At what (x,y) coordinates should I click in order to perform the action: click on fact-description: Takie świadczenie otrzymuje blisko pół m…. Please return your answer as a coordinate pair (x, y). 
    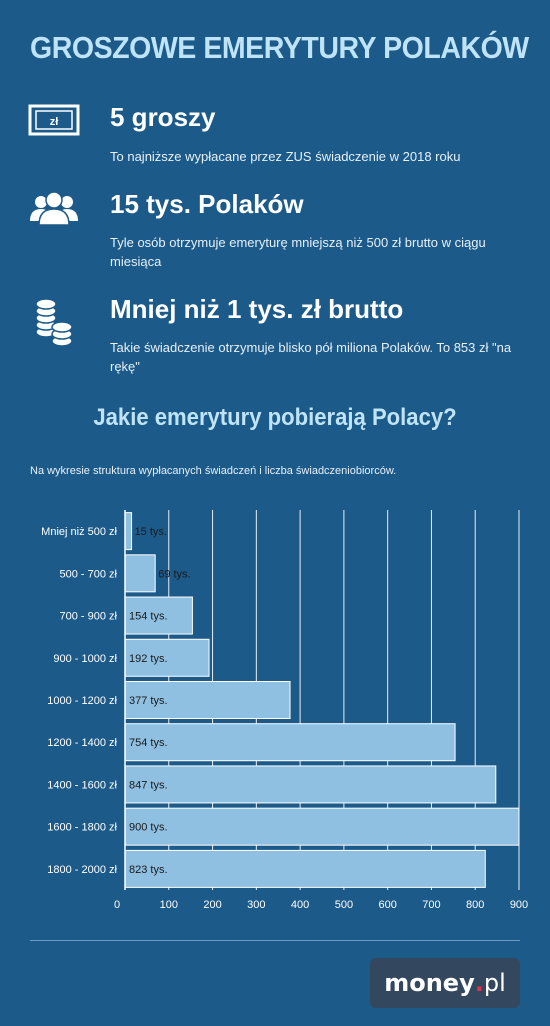
    Looking at the image, I should click on (311, 357).